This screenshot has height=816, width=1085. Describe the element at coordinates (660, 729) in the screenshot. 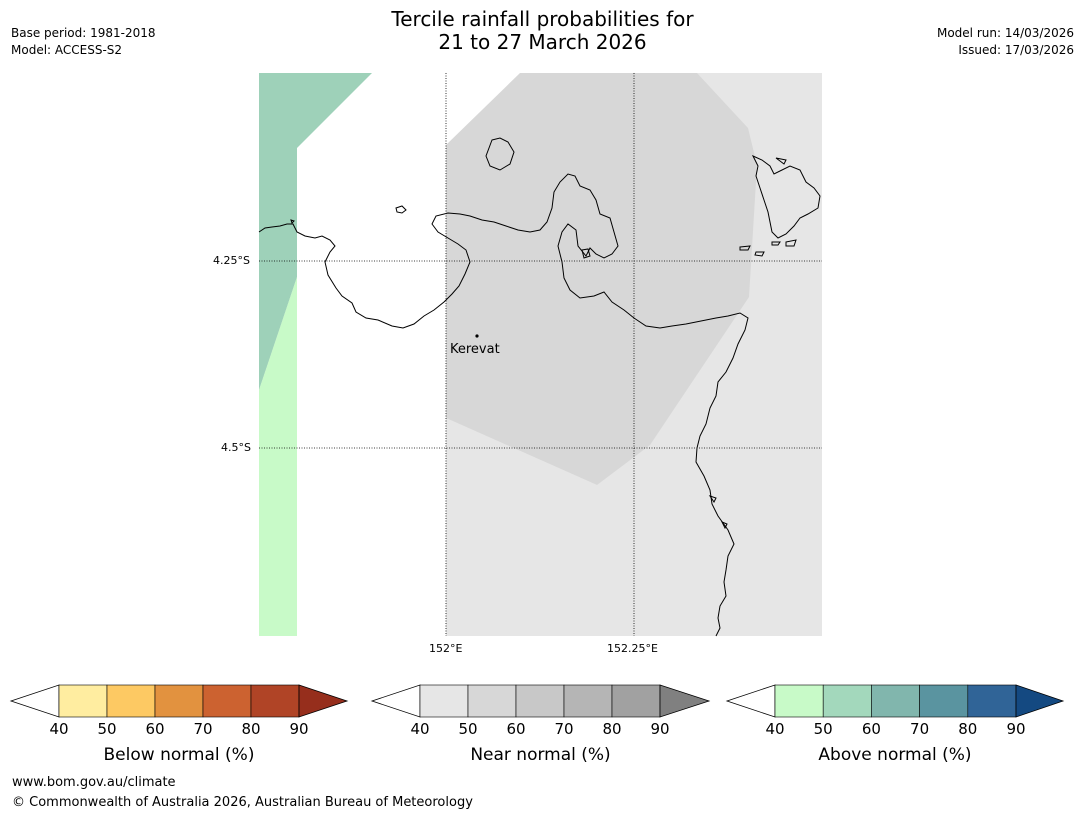

I see `colorbar-1-tick-90: 90` at that location.